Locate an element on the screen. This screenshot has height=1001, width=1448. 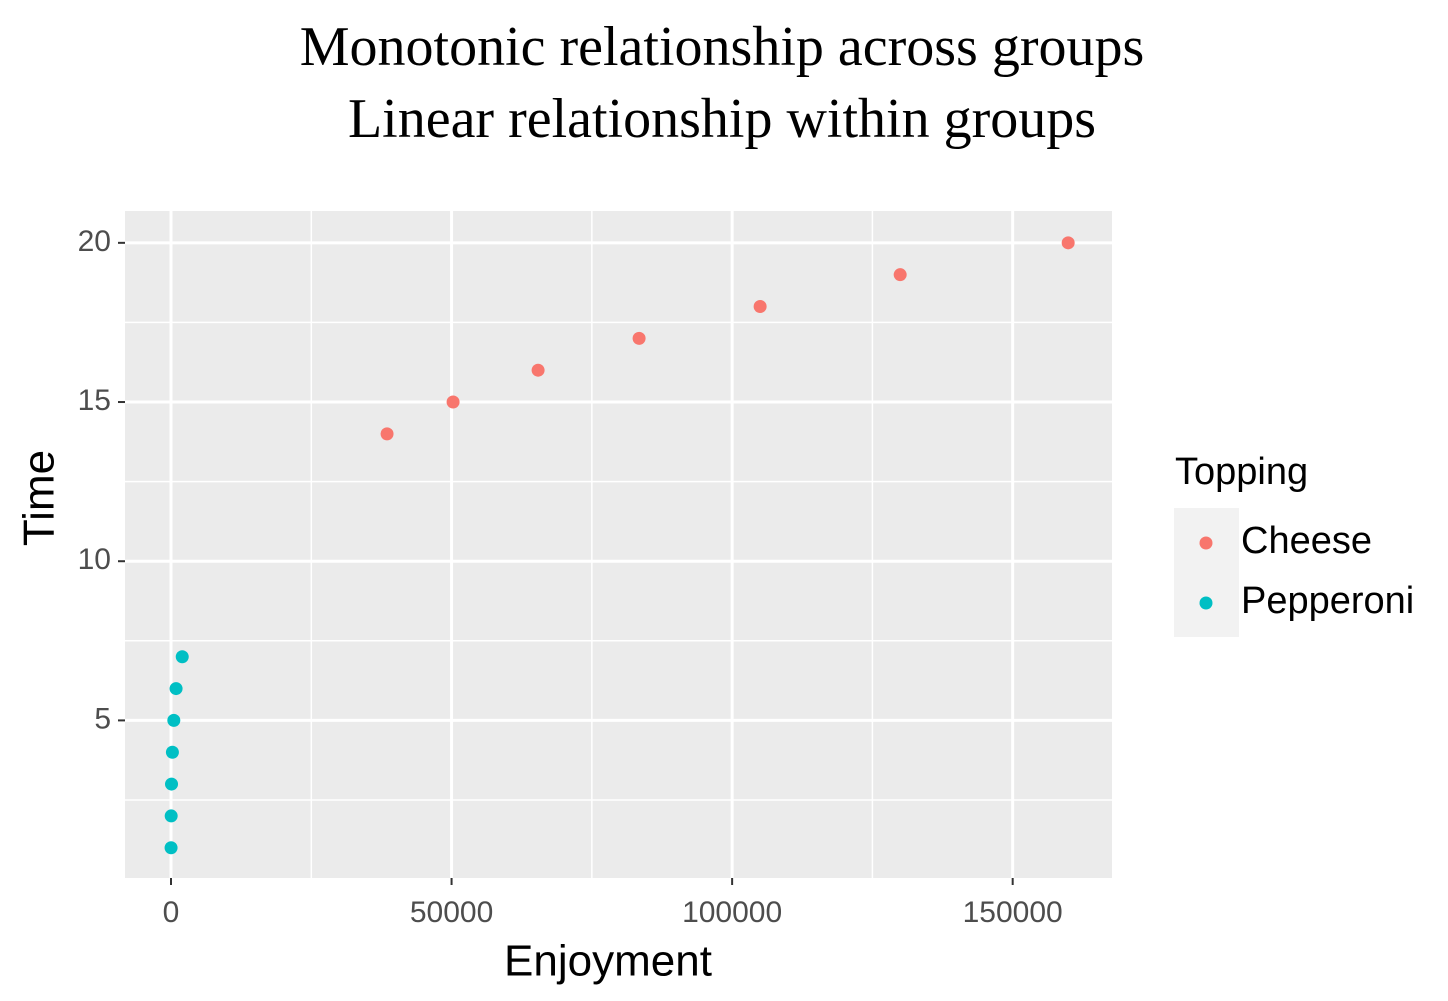
y-tick-label: 5 is located at coordinates (102, 718).